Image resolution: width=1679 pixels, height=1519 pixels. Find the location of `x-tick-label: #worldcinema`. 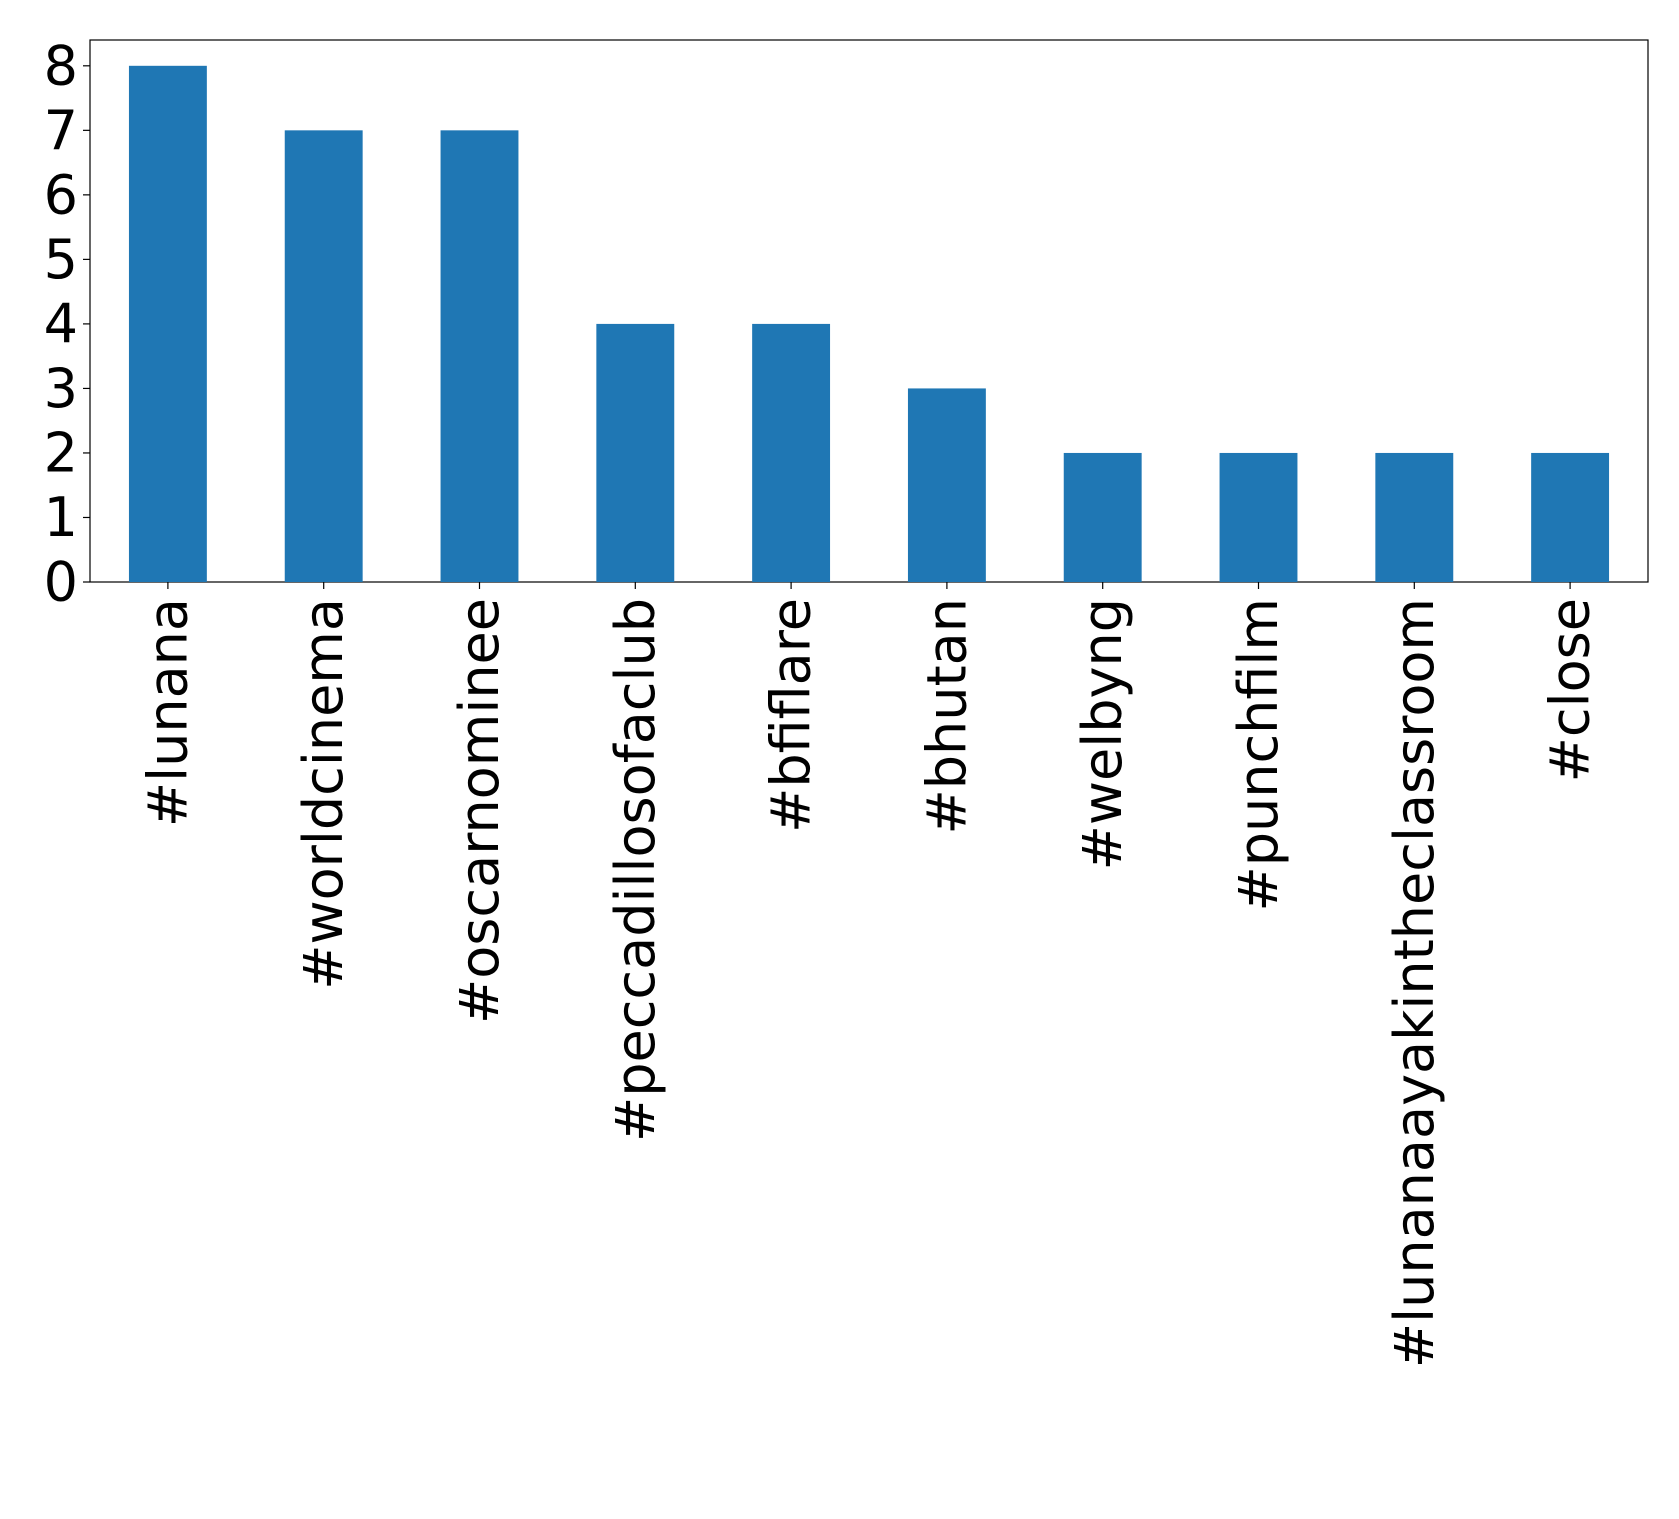

x-tick-label: #worldcinema is located at coordinates (323, 794).